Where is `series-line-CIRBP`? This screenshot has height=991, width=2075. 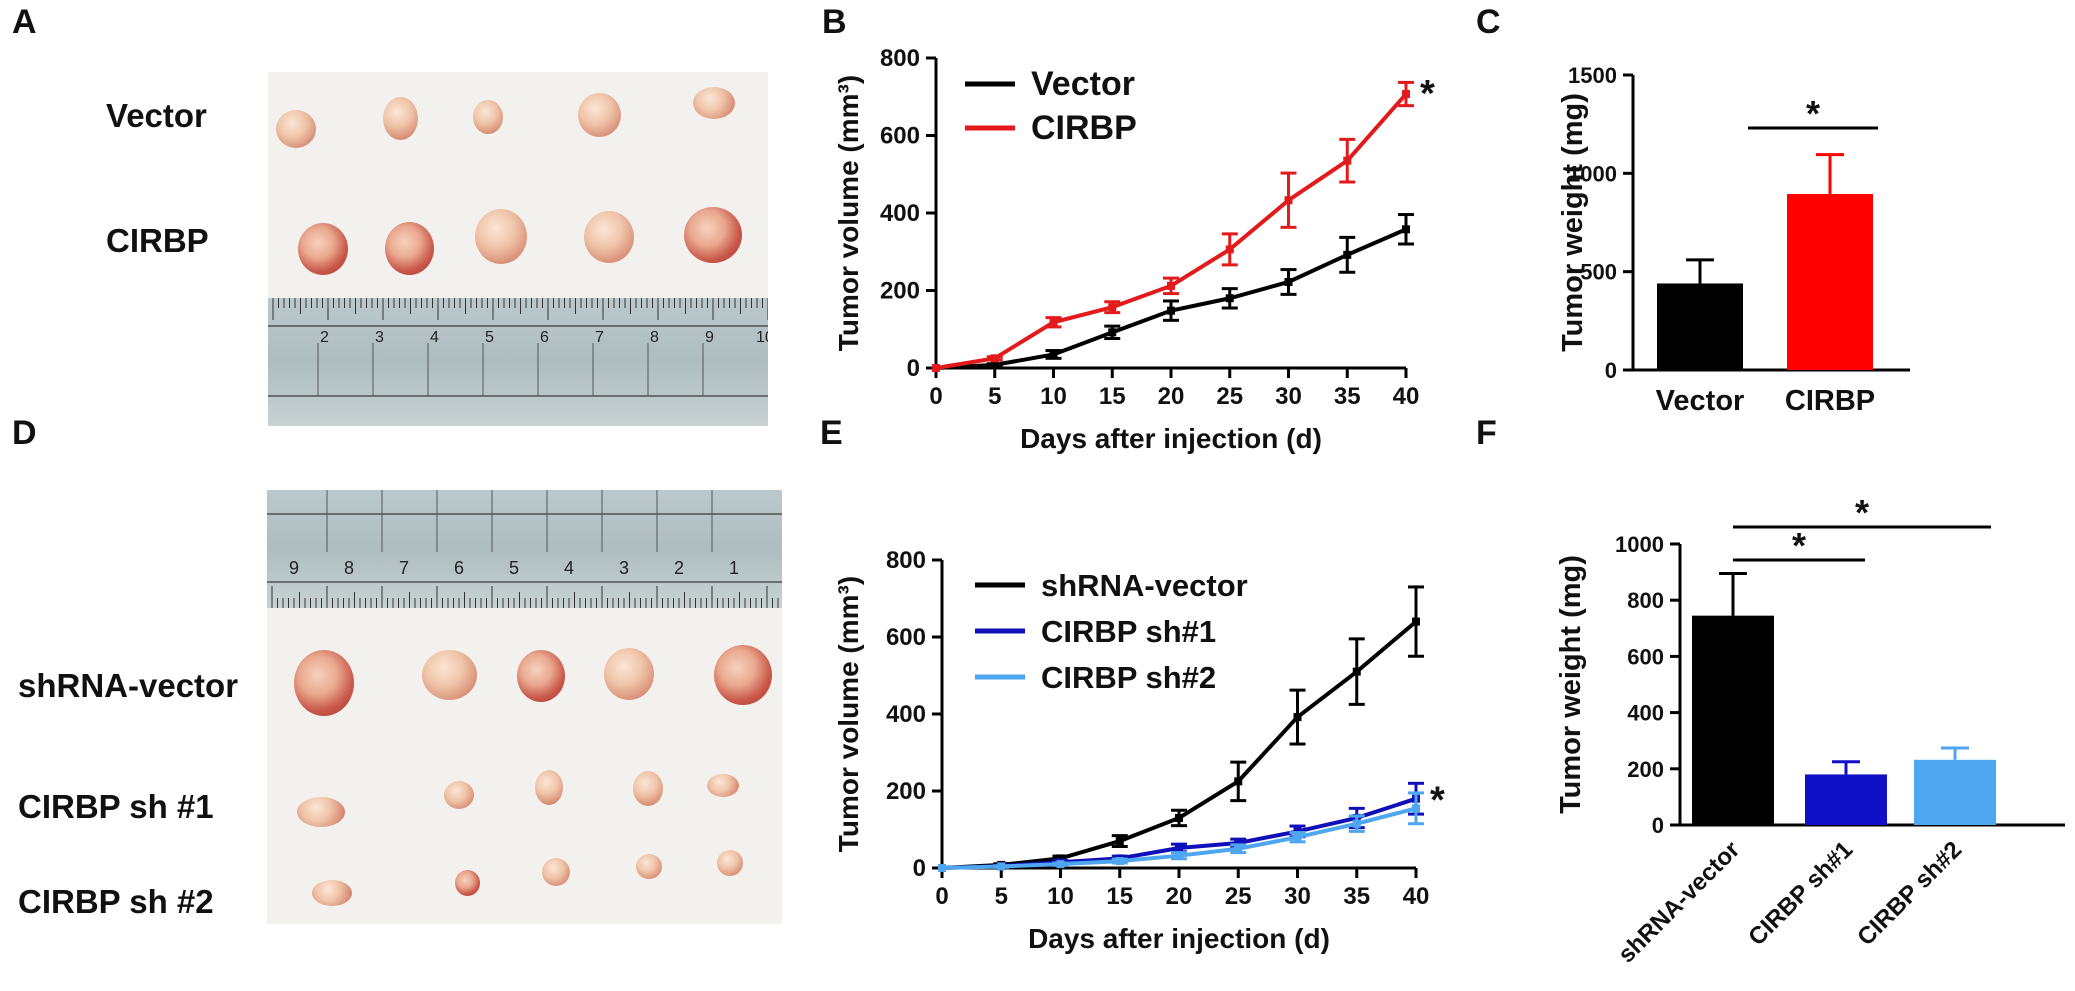
series-line-CIRBP is located at coordinates (1171, 231).